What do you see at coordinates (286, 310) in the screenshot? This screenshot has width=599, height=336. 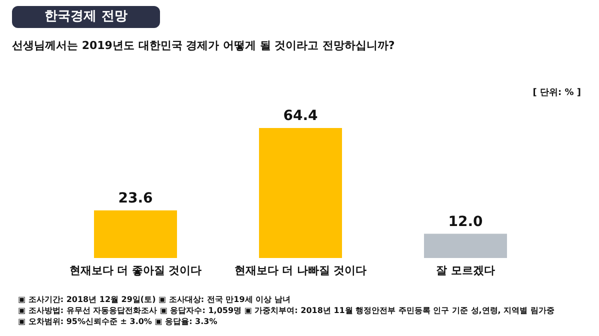 I see `text: ▣ 조사방법: 유무선 자동응답전화조사 ▣ 응답자수: 1,059명 ▣ 가중치부여: 2018년 11월 행정안전부 주민등록 인구 기준 성,연령, 지역별 림가중` at bounding box center [286, 310].